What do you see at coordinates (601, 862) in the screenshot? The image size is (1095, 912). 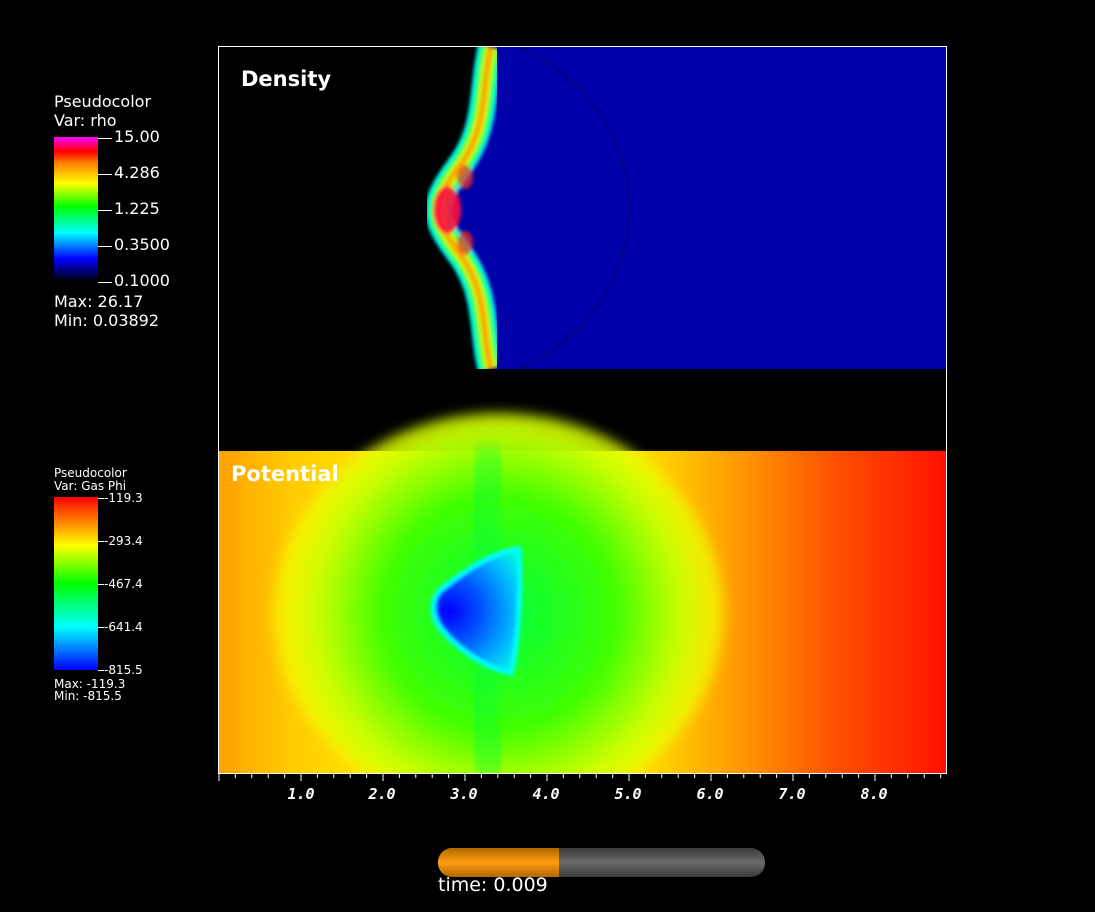 I see `time-slider` at bounding box center [601, 862].